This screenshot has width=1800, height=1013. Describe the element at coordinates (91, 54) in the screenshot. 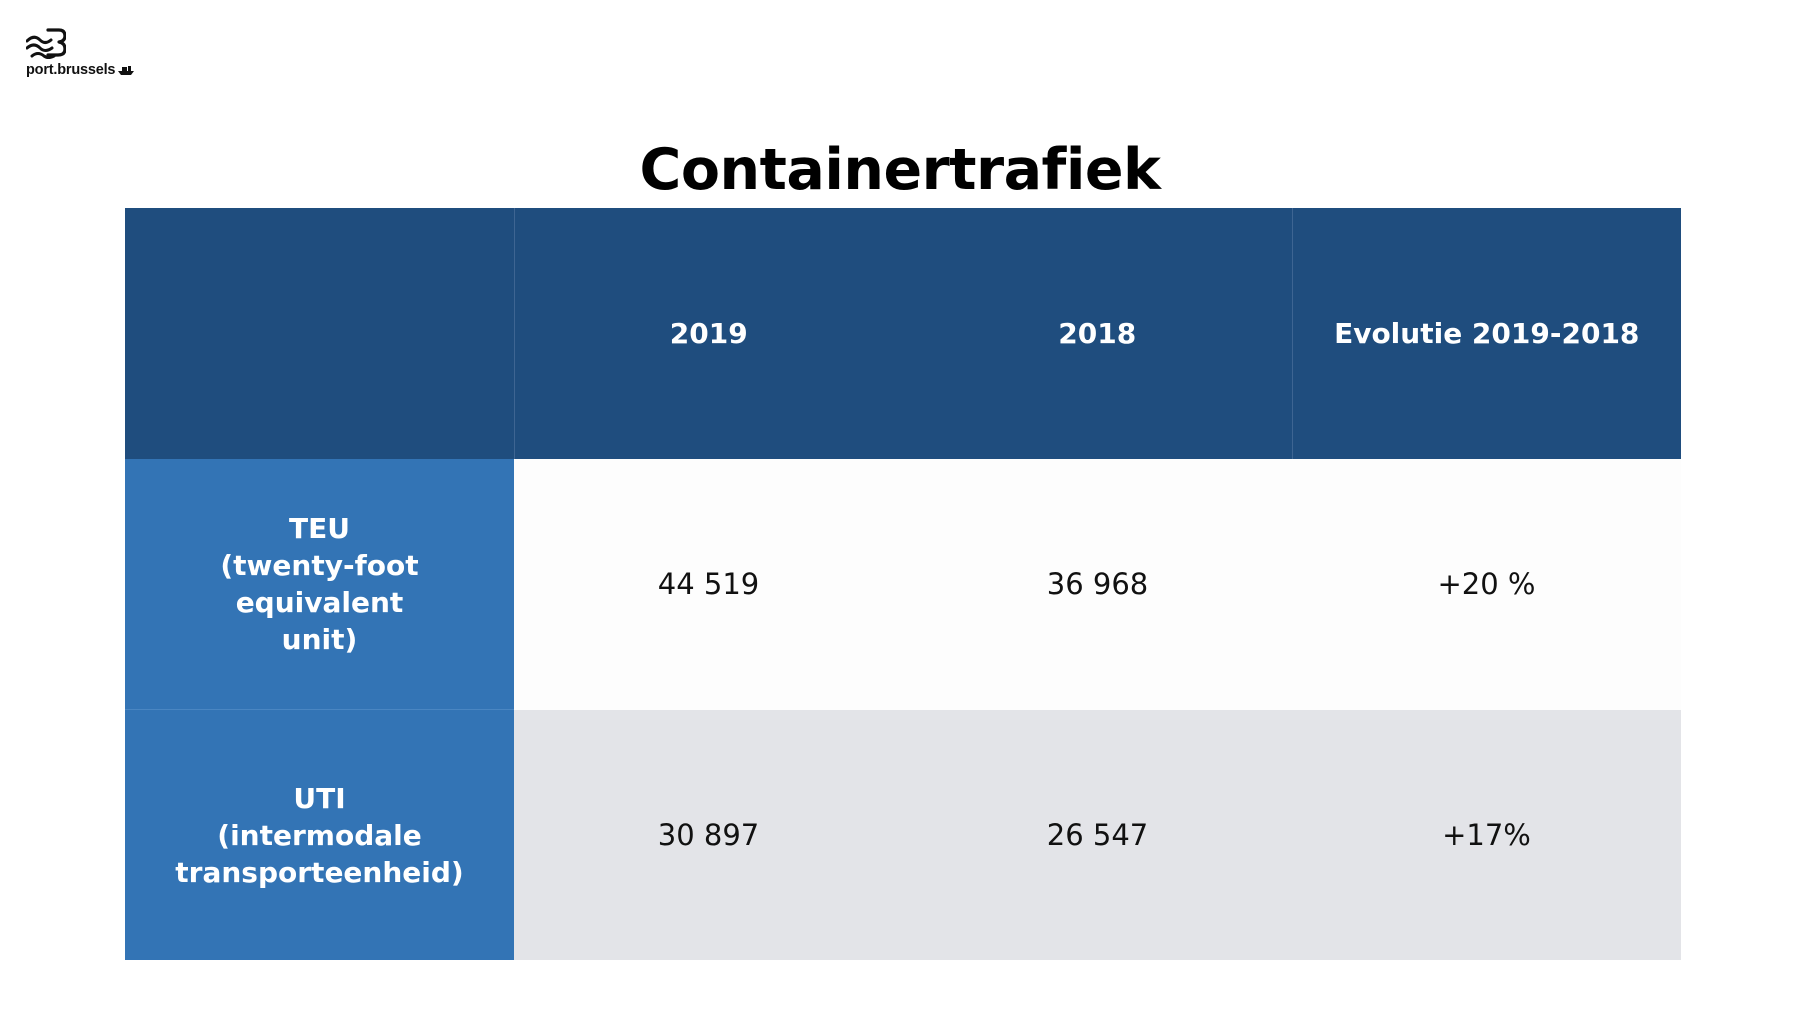

I see `port-brussels-logo: port.brussels` at that location.